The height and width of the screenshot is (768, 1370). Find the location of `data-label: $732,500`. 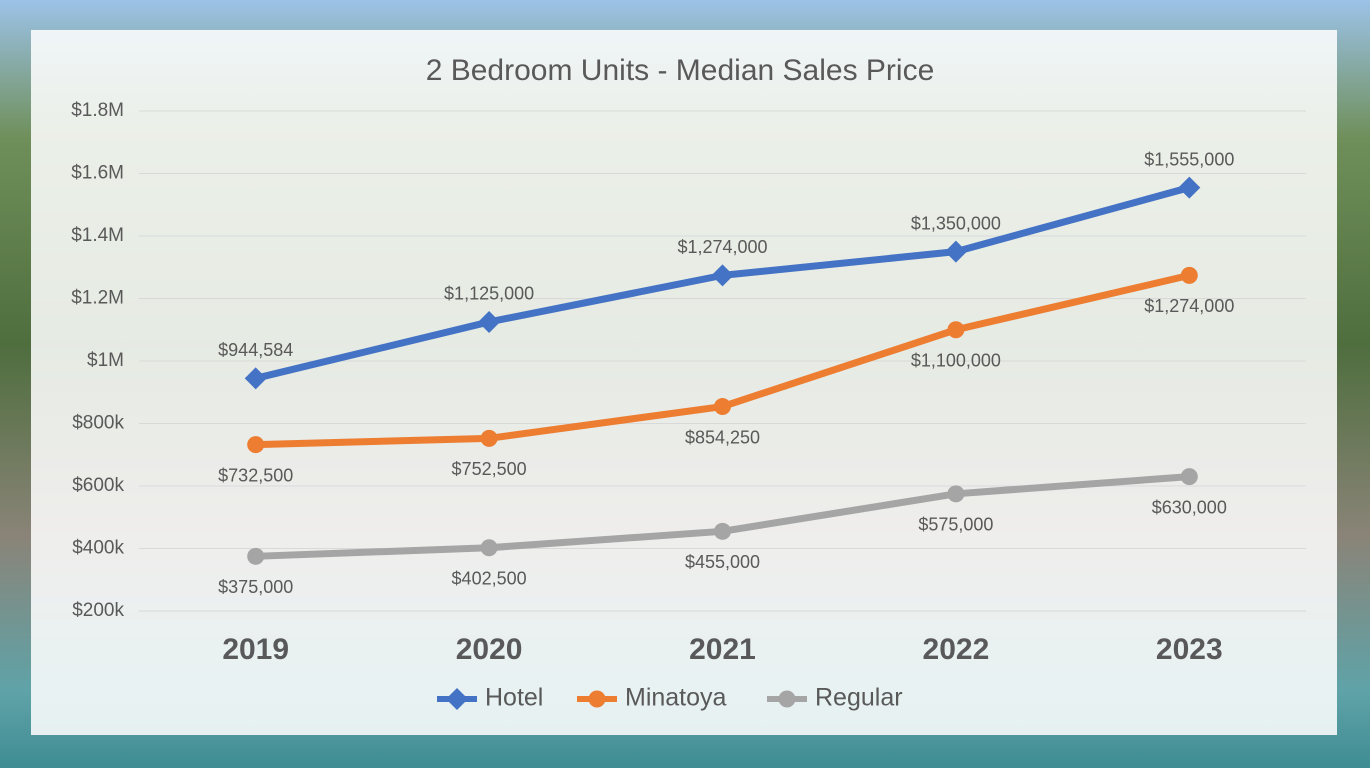

data-label: $732,500 is located at coordinates (255, 475).